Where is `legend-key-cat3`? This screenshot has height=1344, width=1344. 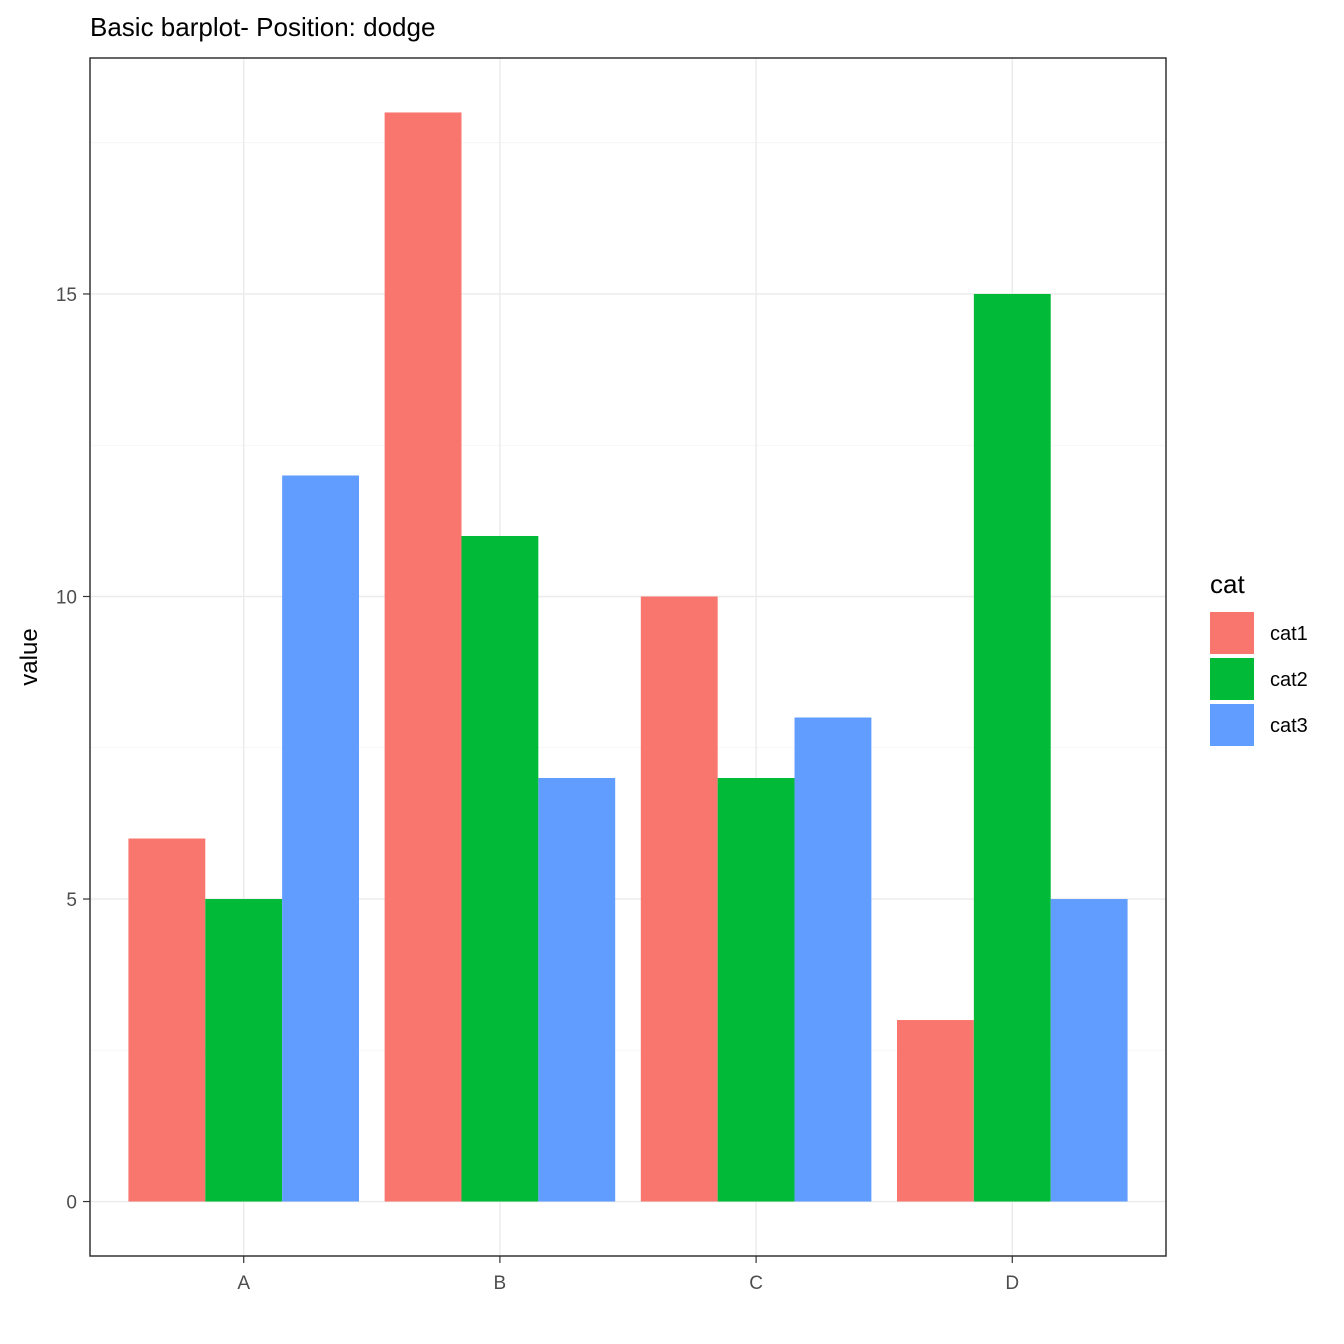 legend-key-cat3 is located at coordinates (1232, 725).